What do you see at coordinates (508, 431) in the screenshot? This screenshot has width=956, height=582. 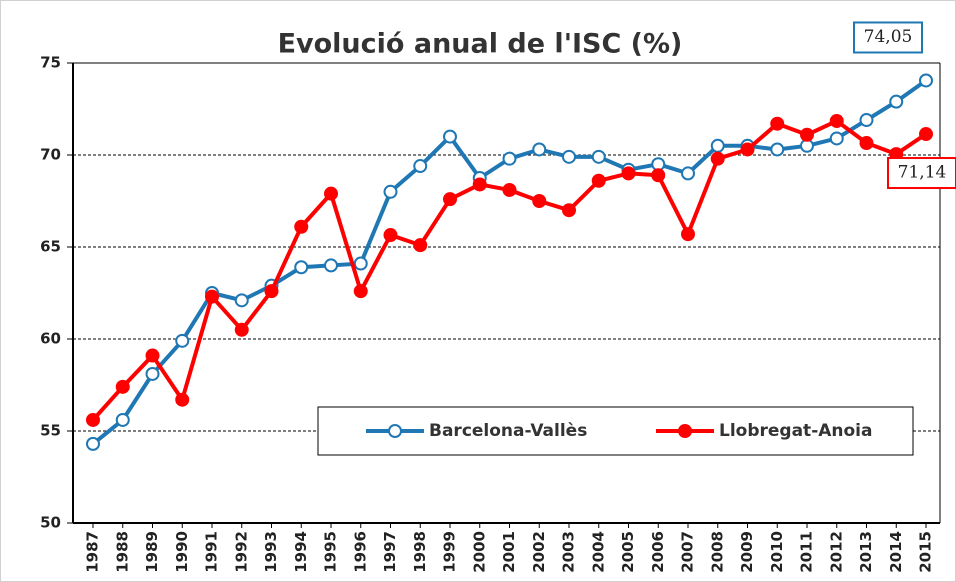 I see `legend-label: Barcelona-Vallès` at bounding box center [508, 431].